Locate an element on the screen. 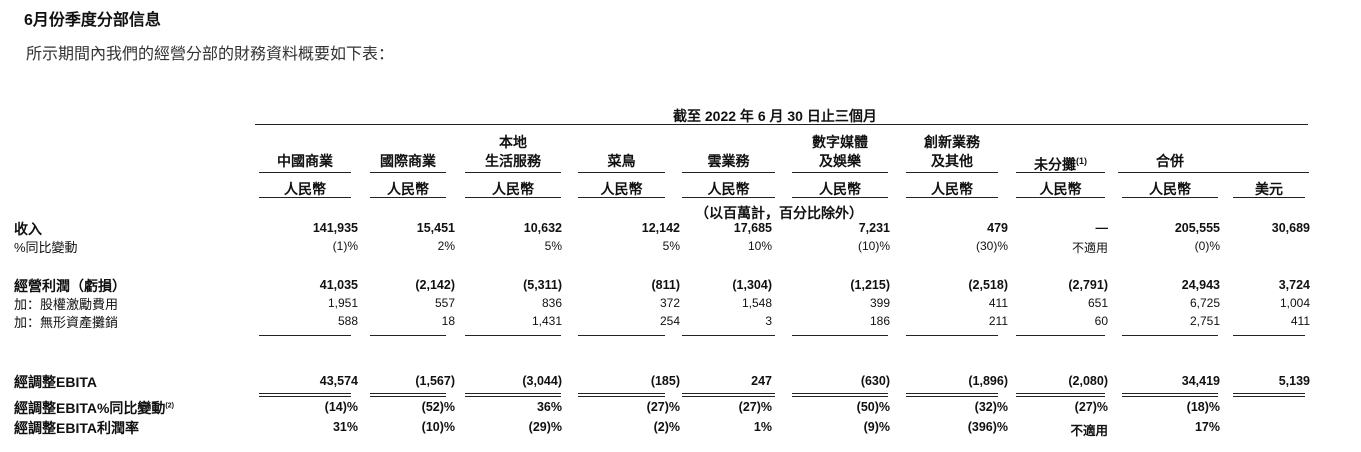 The image size is (1361, 452). table-cell: (2,791) is located at coordinates (1088, 285).